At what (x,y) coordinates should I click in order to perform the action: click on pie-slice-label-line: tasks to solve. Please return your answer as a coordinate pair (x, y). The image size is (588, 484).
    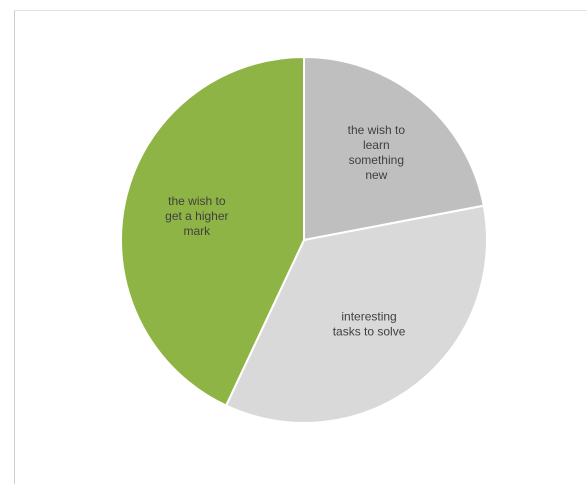
    Looking at the image, I should click on (369, 331).